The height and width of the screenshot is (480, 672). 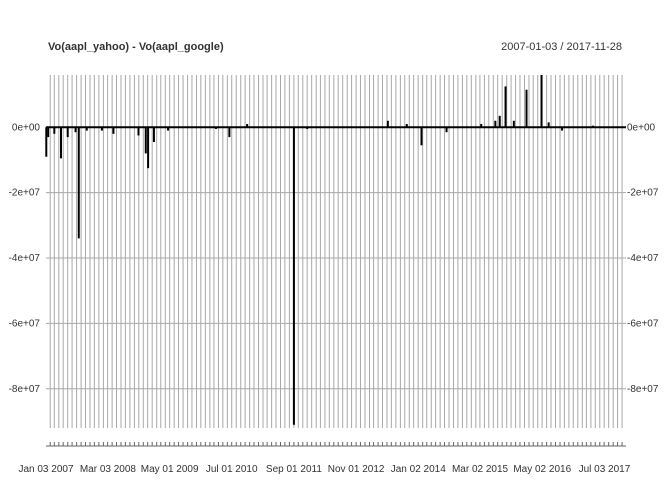 What do you see at coordinates (26, 127) in the screenshot?
I see `y-tick-label-left: 0e+00` at bounding box center [26, 127].